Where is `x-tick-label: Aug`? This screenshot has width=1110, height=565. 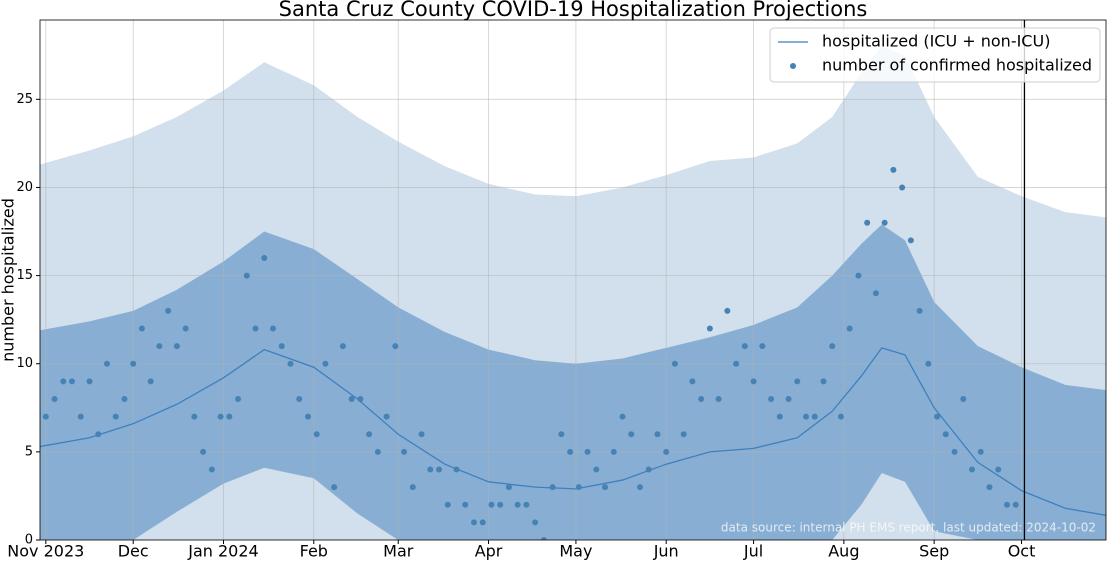
x-tick-label: Aug is located at coordinates (843, 551).